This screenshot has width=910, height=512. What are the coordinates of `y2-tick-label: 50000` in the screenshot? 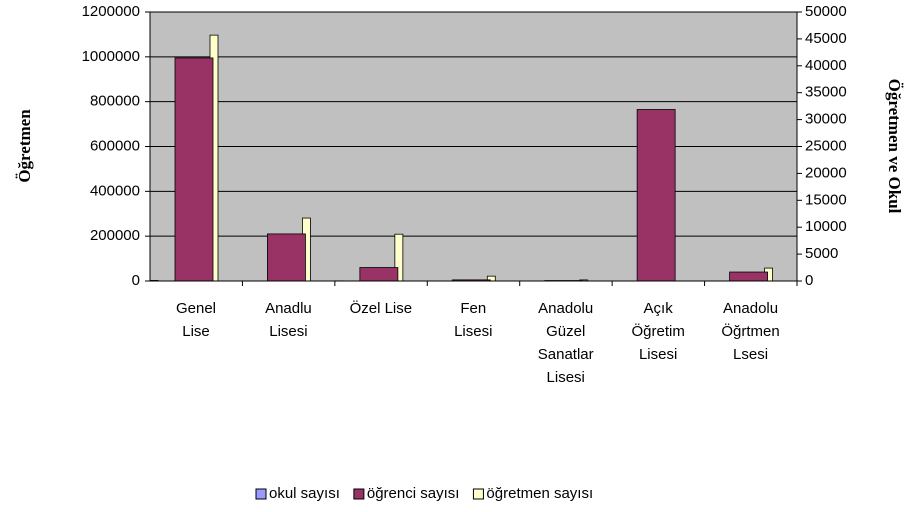 It's located at (826, 11).